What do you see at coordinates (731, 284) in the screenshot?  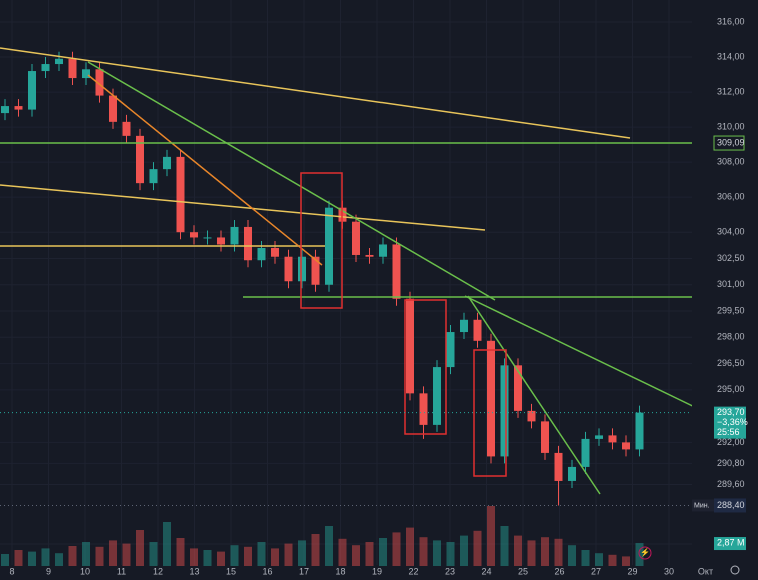 I see `y-tick-label: 301,00` at bounding box center [731, 284].